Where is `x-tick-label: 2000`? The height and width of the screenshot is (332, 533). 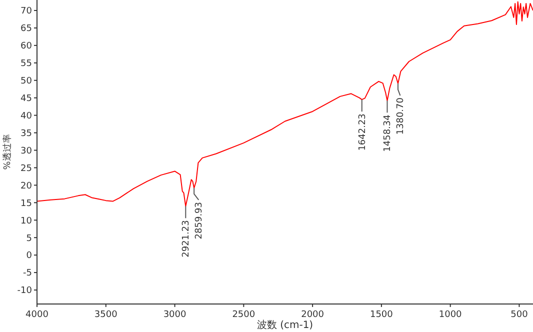
x-tick-label: 2000 is located at coordinates (312, 315).